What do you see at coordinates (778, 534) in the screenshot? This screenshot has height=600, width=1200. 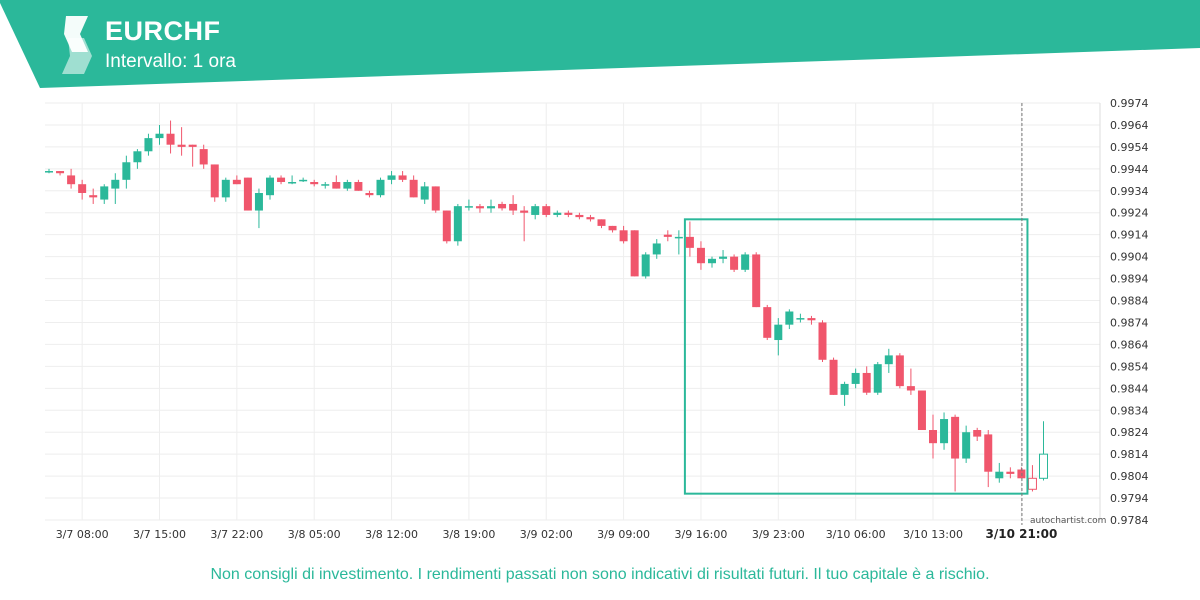 I see `x-tick-label: 3/9 23:00` at bounding box center [778, 534].